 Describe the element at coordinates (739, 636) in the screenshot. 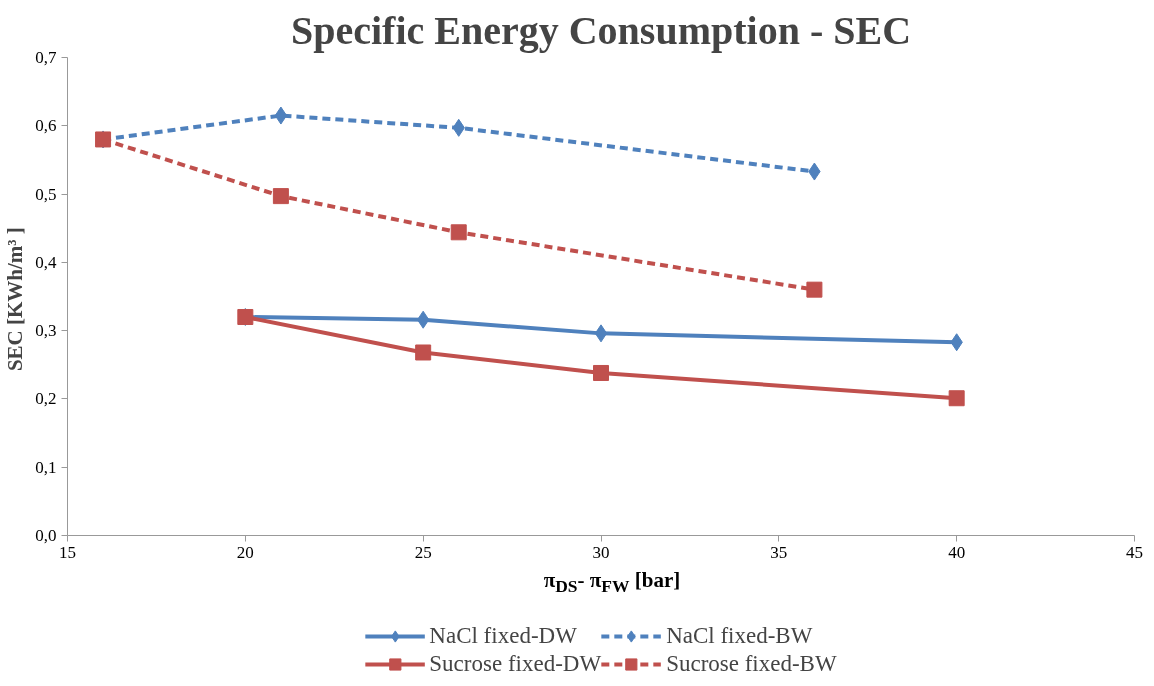

I see `legend-label: NaCl fixed-BW` at that location.